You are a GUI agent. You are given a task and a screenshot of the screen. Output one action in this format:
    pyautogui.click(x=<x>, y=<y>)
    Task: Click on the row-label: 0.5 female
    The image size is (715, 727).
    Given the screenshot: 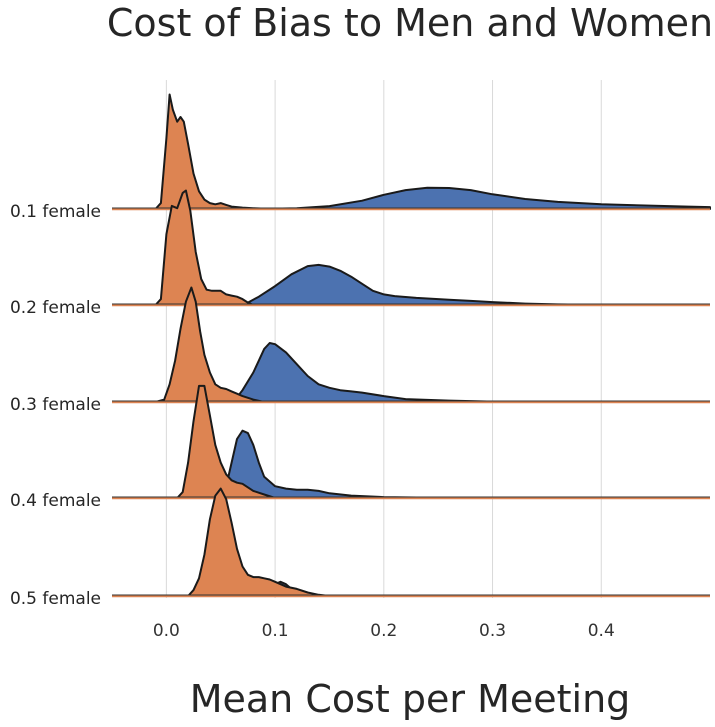 What is the action you would take?
    pyautogui.click(x=55, y=599)
    